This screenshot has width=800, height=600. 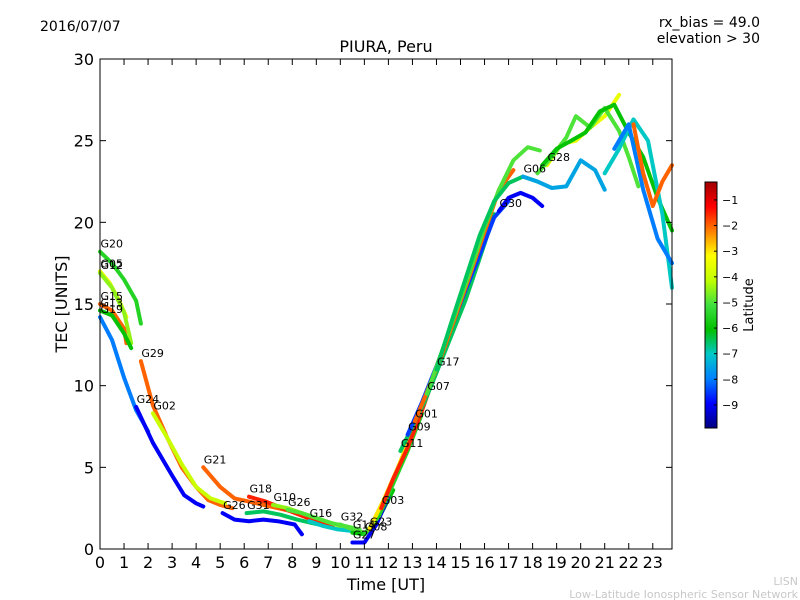 I want to click on series-label: G12, so click(x=112, y=265).